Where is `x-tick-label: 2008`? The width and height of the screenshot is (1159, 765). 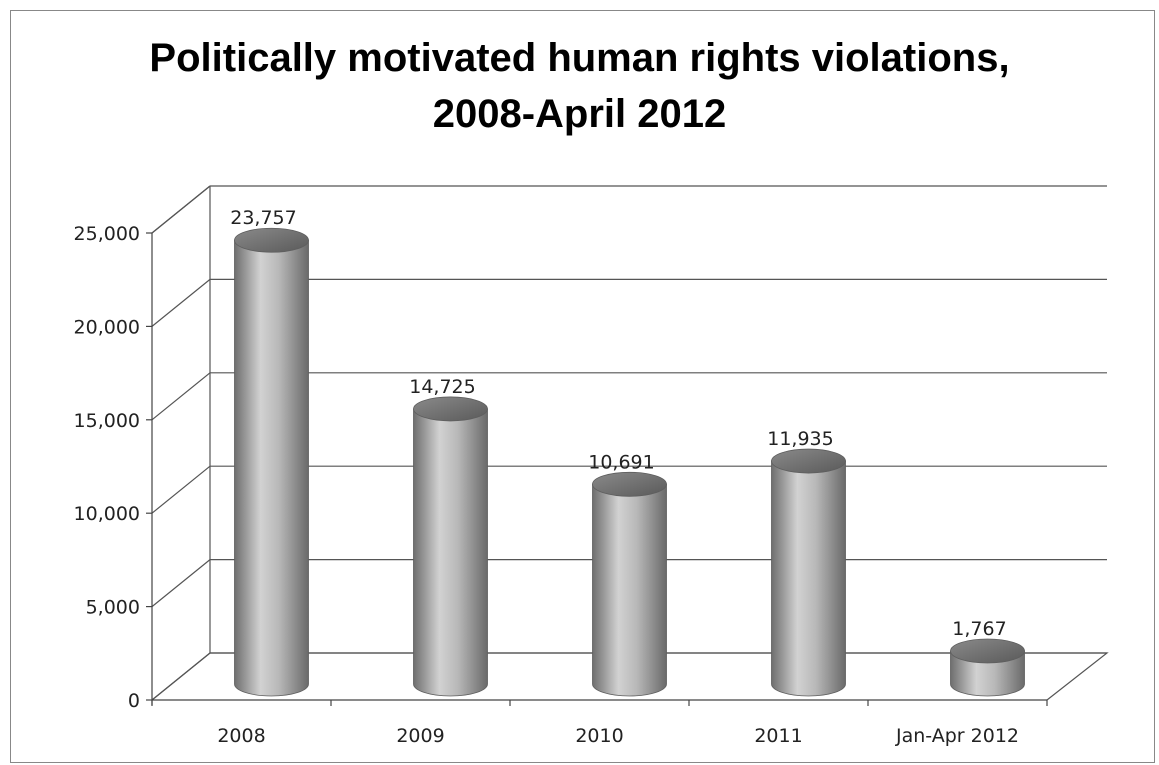 x-tick-label: 2008 is located at coordinates (241, 736).